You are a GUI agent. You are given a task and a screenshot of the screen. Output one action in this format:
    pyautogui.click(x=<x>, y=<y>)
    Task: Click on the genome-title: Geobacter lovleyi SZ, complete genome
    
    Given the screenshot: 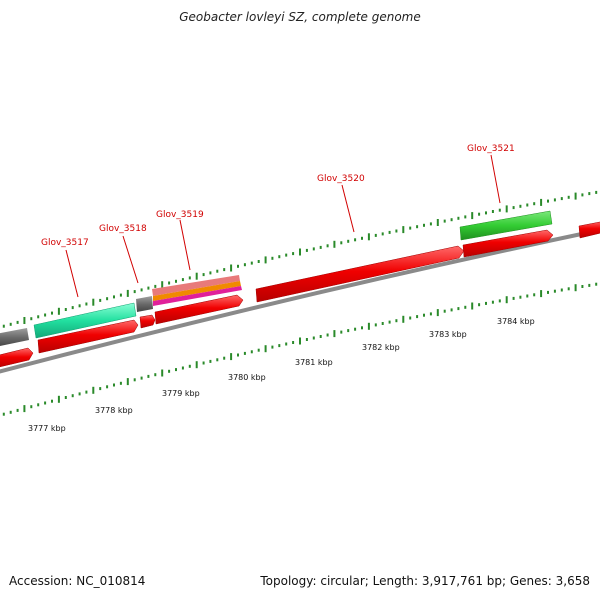 What is the action you would take?
    pyautogui.click(x=300, y=17)
    